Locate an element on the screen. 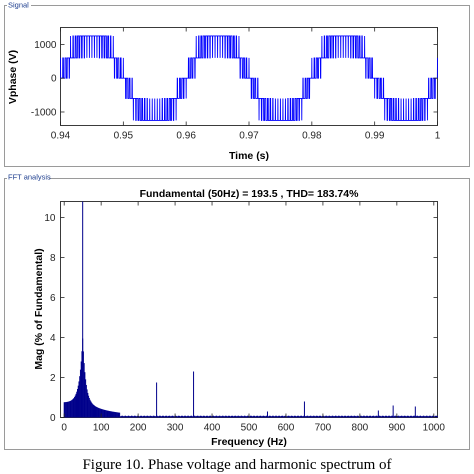  signal-y-tick-label: -1000 is located at coordinates (44, 112).